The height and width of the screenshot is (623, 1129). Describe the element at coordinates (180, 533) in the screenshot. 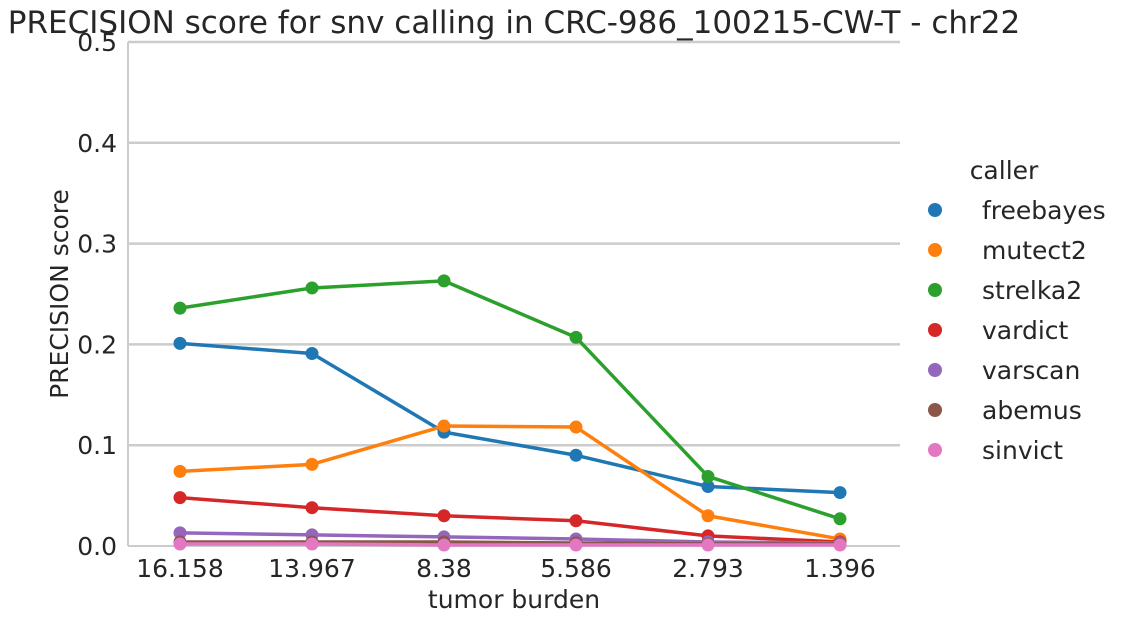

I see `data-point-varscan` at that location.